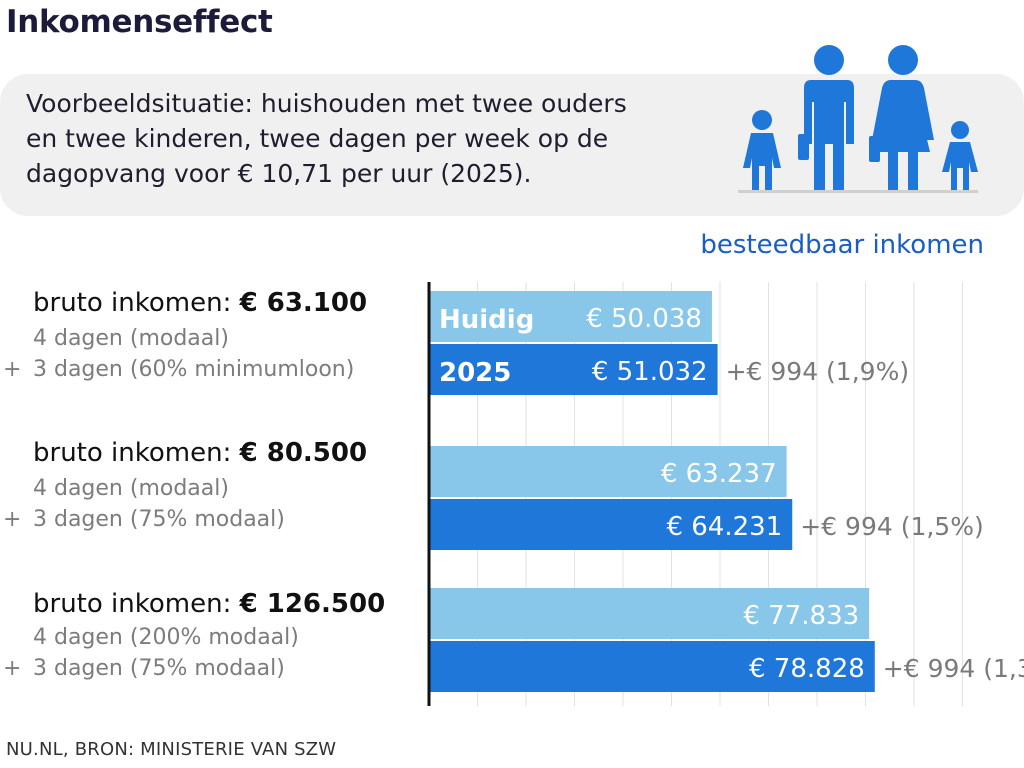 The width and height of the screenshot is (1024, 768). What do you see at coordinates (194, 369) in the screenshot?
I see `partner-2-text: 3 dagen (60% minimumloon)` at bounding box center [194, 369].